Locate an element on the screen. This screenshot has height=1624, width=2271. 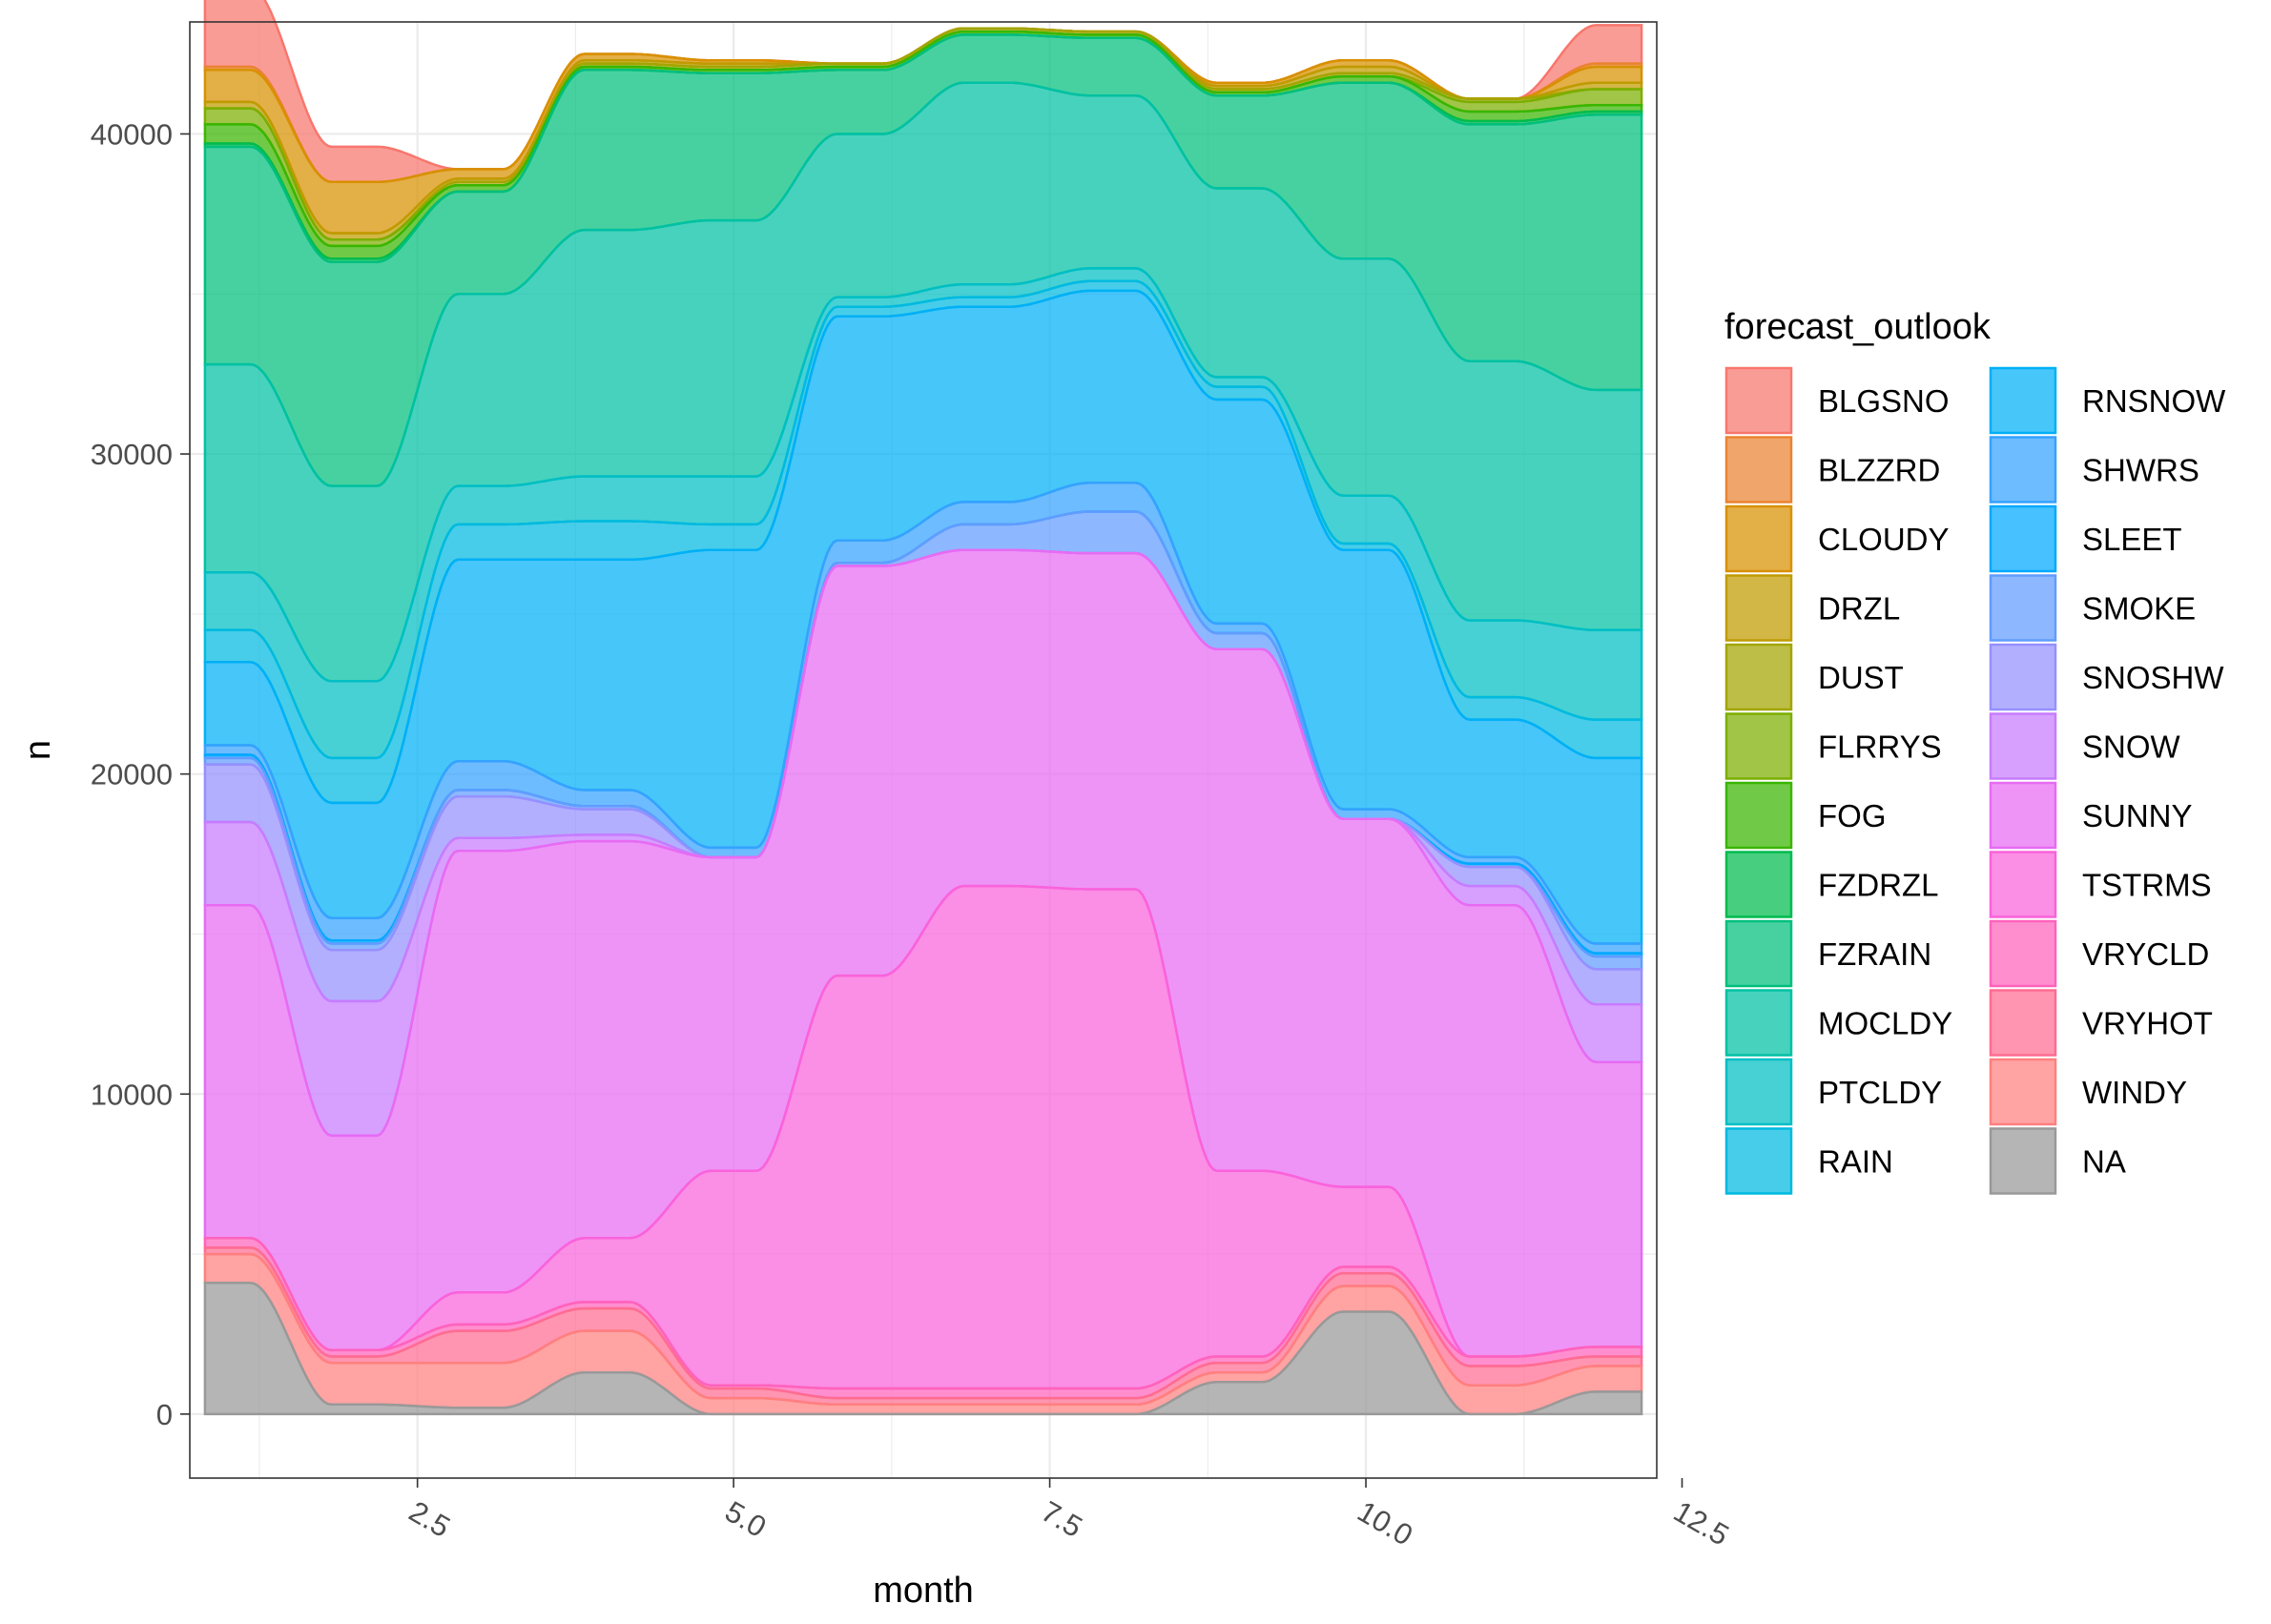
legend-label: SNOW is located at coordinates (2131, 747).